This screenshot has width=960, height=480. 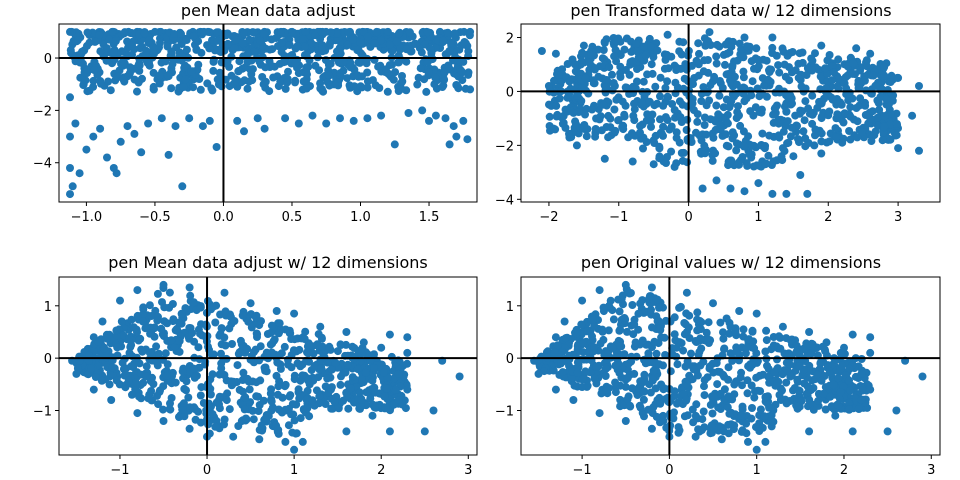 I want to click on scatter-points, so click(x=728, y=367).